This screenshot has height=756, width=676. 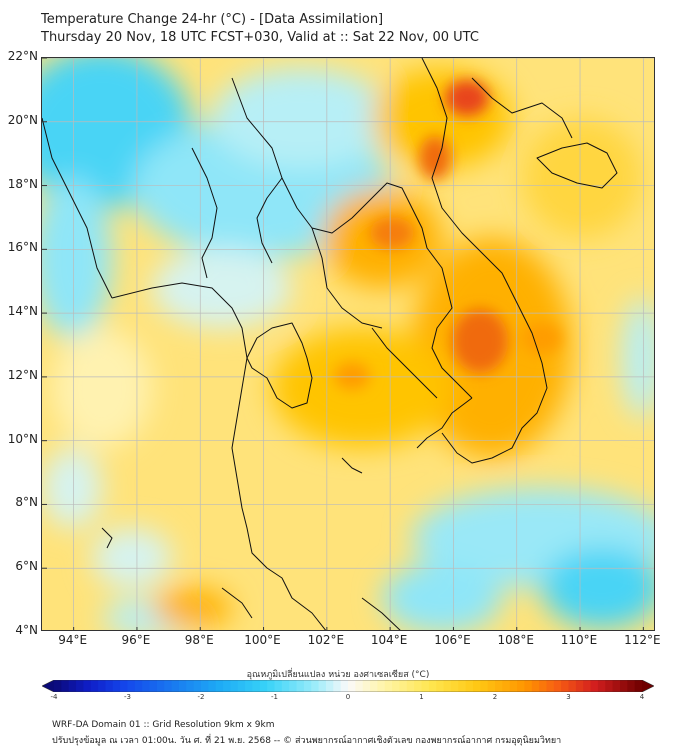 What do you see at coordinates (54, 697) in the screenshot?
I see `colorbar-tick-label: -4` at bounding box center [54, 697].